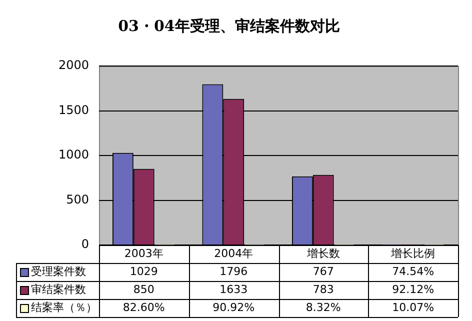 This screenshot has height=321, width=472. Describe the element at coordinates (323, 307) in the screenshot. I see `data-label: 8.32%` at that location.